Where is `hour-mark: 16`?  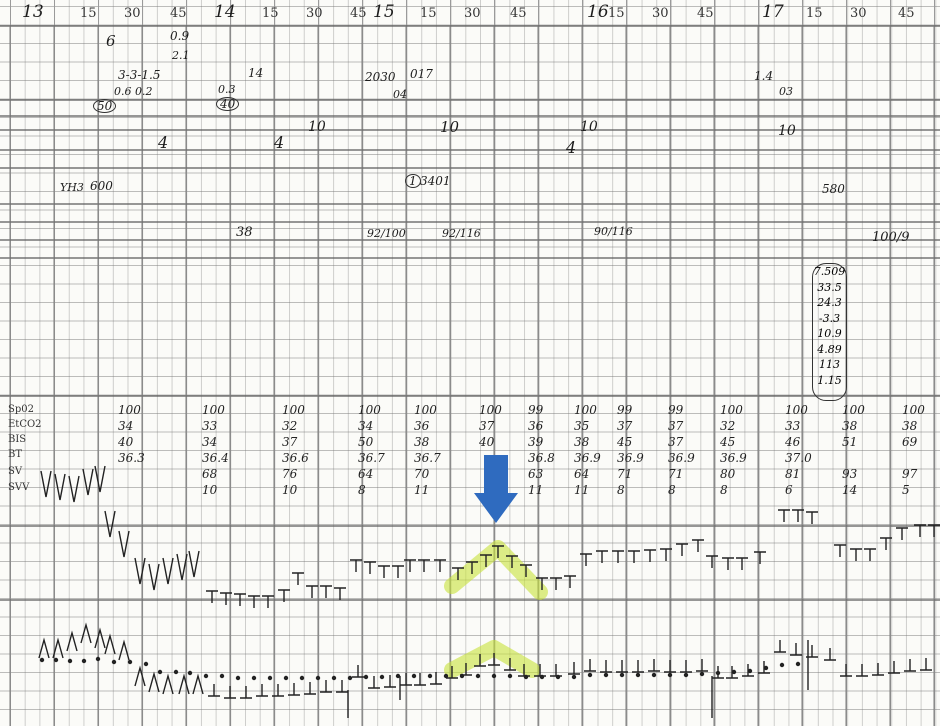
hour-mark: 16 is located at coordinates (598, 12).